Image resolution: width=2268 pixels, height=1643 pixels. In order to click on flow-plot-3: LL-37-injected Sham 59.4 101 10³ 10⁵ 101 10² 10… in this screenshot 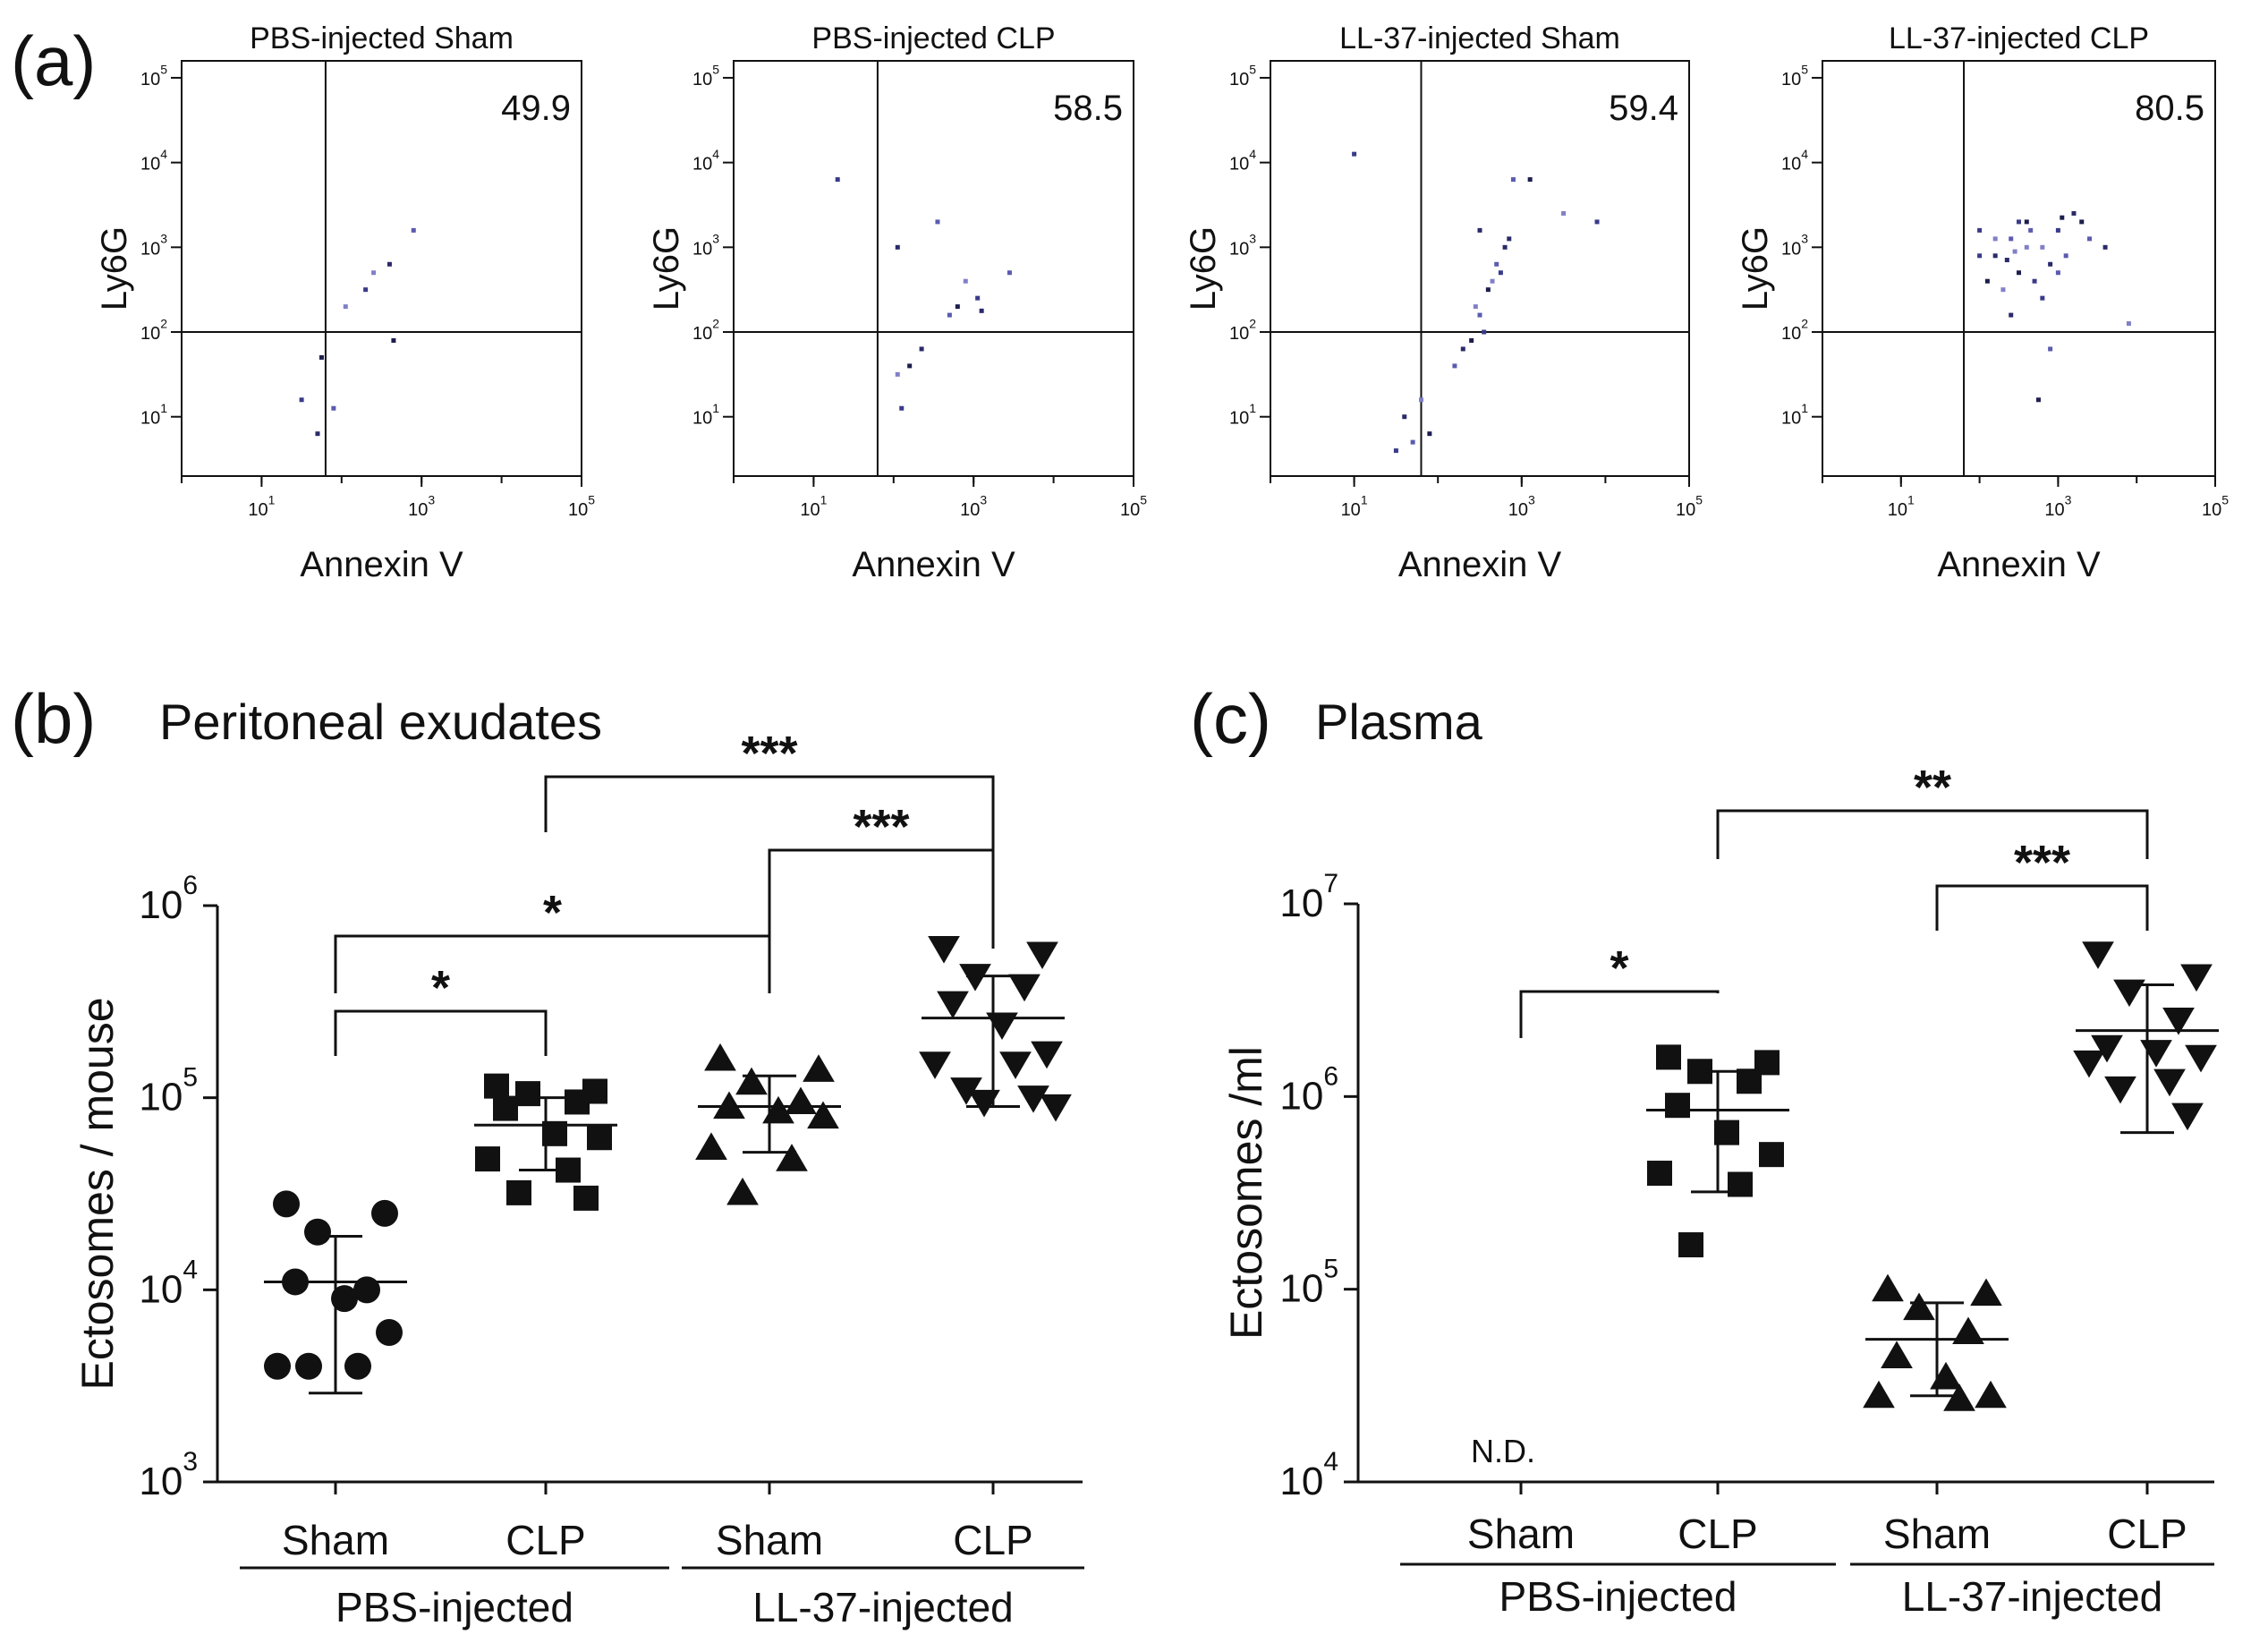, I will do `click(1443, 302)`.